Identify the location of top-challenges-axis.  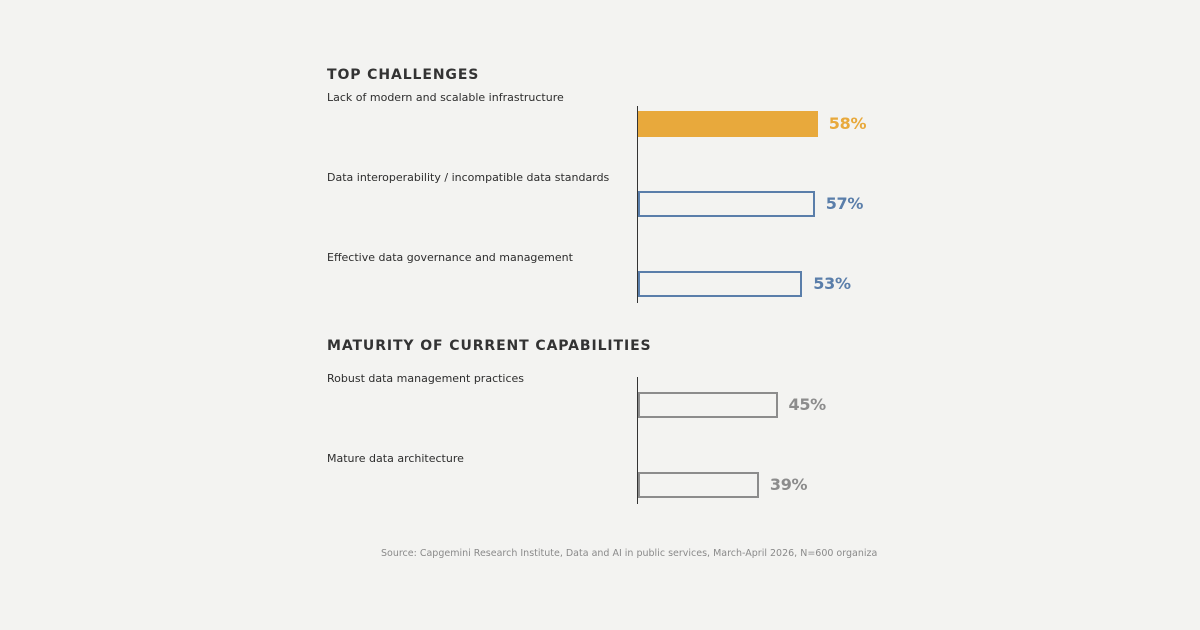
(637, 204).